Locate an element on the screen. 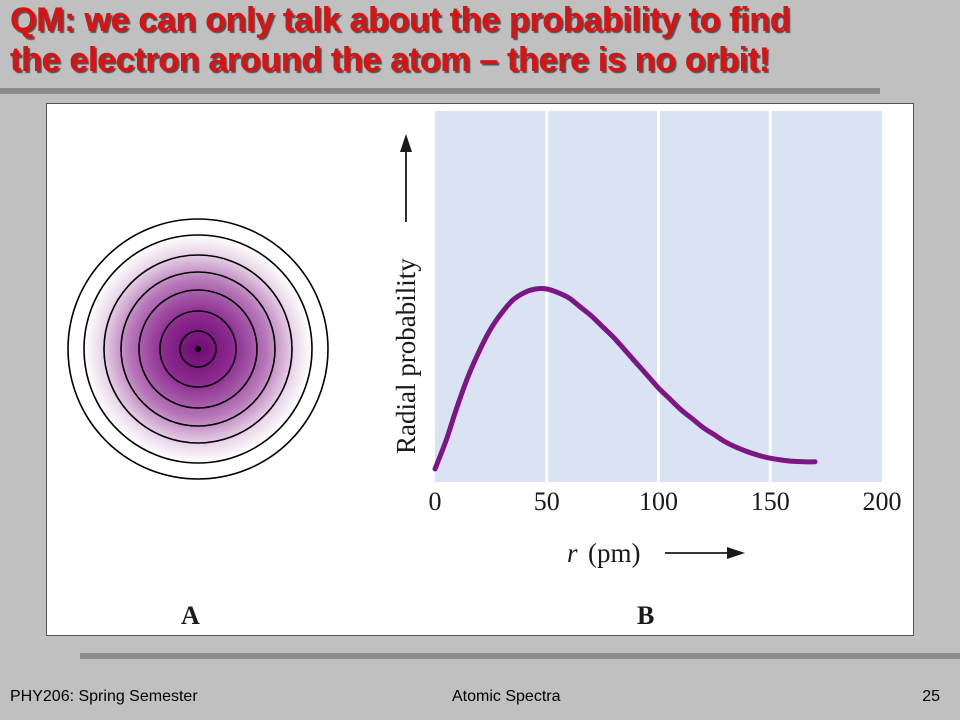  plot-gridlines is located at coordinates (658, 296).